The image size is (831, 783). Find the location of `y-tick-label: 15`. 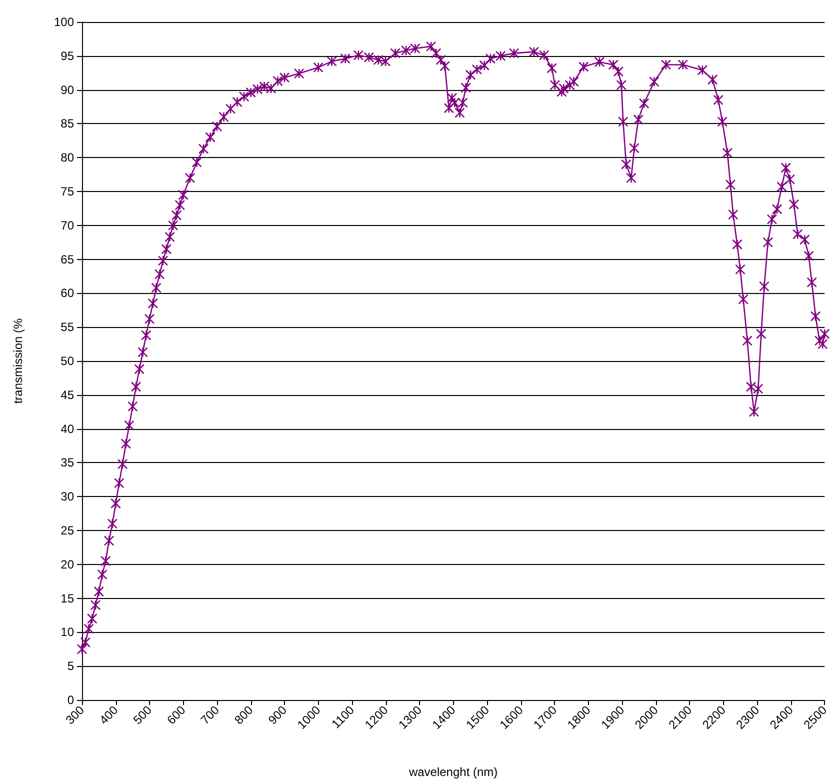

y-tick-label: 15 is located at coordinates (67, 598).